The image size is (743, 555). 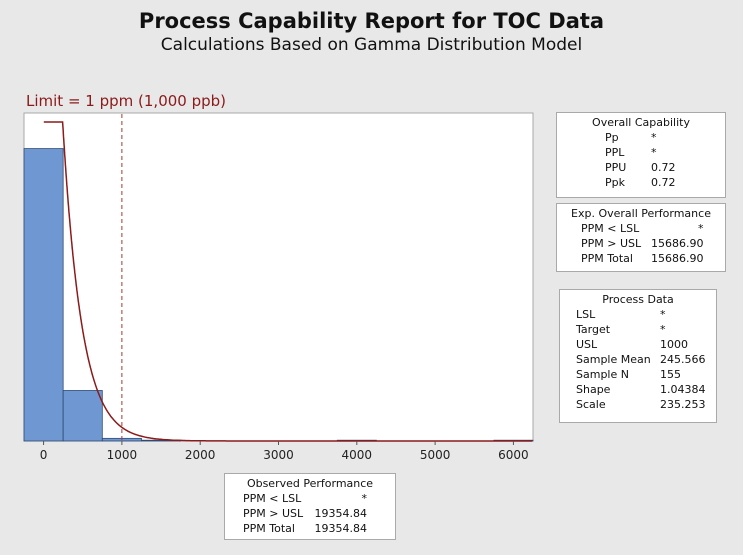 I want to click on x-tick-label: 1000, so click(x=122, y=455).